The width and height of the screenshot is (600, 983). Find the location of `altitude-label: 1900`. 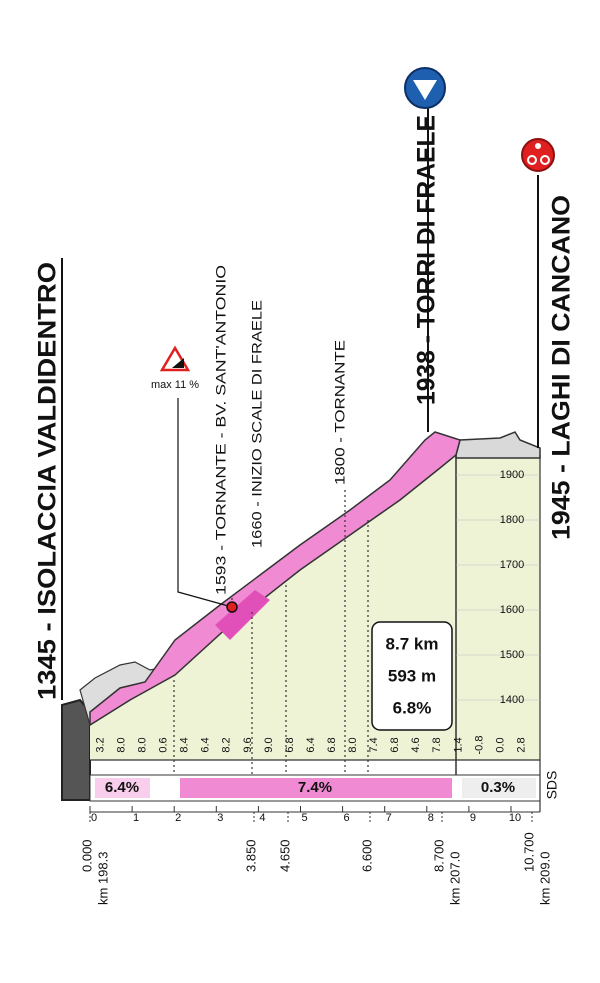

altitude-label: 1900 is located at coordinates (512, 475).